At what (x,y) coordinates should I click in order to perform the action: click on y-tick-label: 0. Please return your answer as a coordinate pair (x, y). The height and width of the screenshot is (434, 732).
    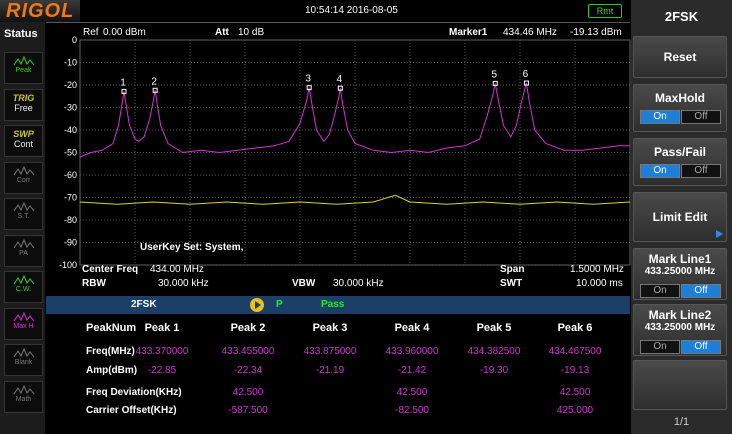
    Looking at the image, I should click on (74, 40).